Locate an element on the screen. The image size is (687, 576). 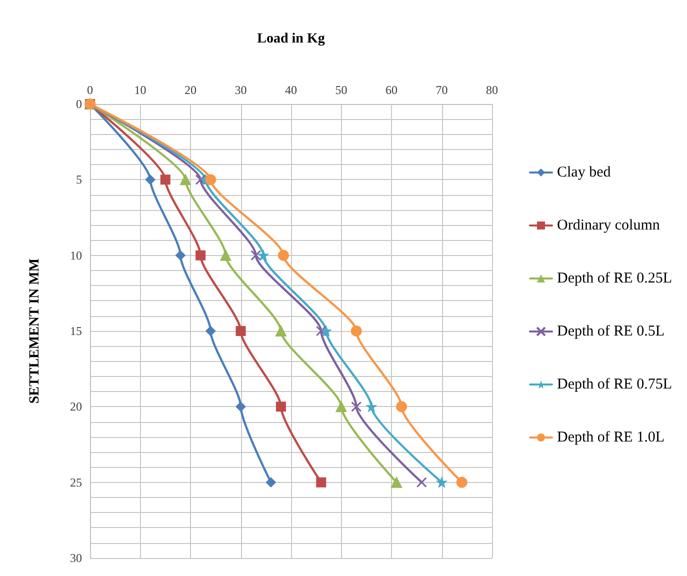
x-tick-label: 70 is located at coordinates (442, 90).